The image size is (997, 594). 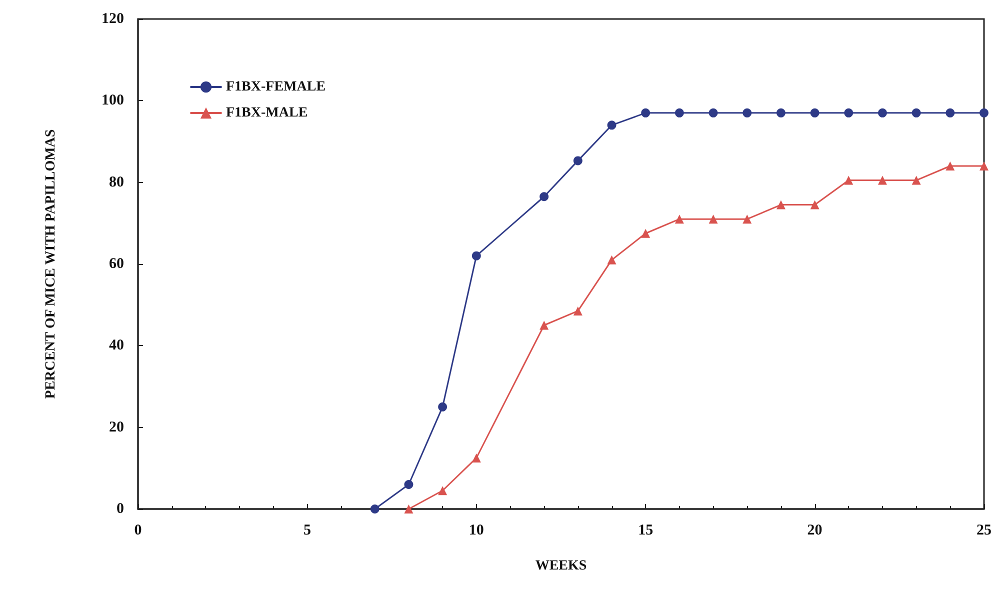 I want to click on y-tick-label: 100, so click(x=113, y=100).